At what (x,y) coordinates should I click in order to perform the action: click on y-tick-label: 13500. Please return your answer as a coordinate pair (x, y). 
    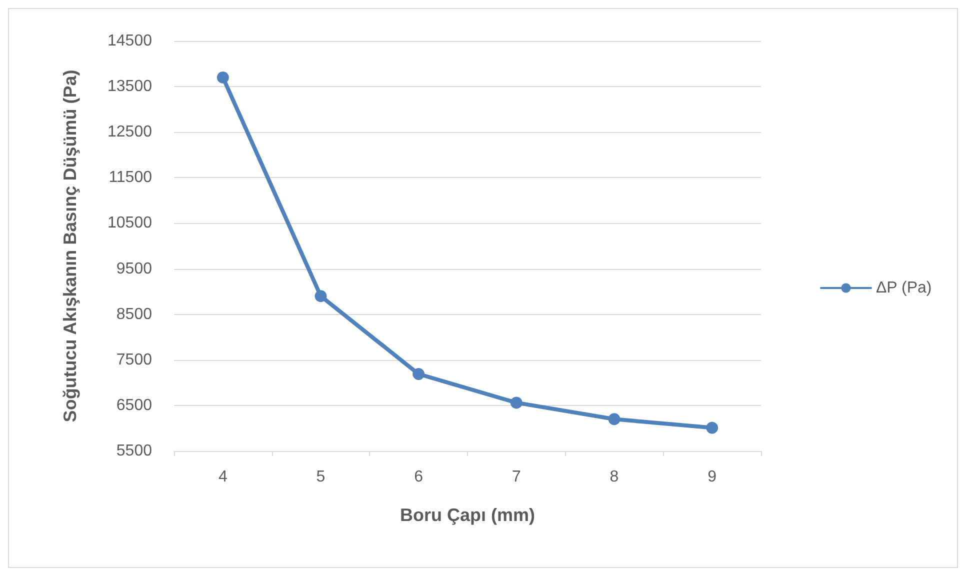
    Looking at the image, I should click on (130, 87).